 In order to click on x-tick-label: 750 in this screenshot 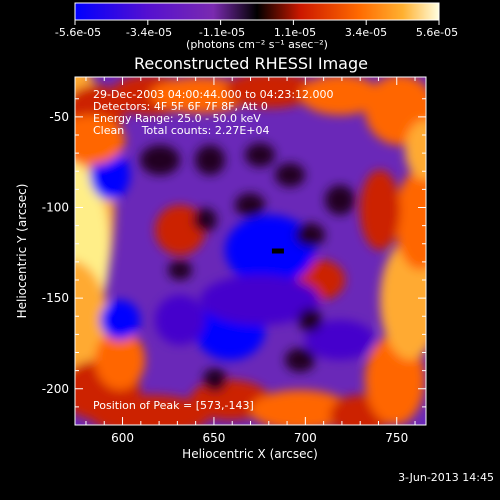, I will do `click(396, 438)`.